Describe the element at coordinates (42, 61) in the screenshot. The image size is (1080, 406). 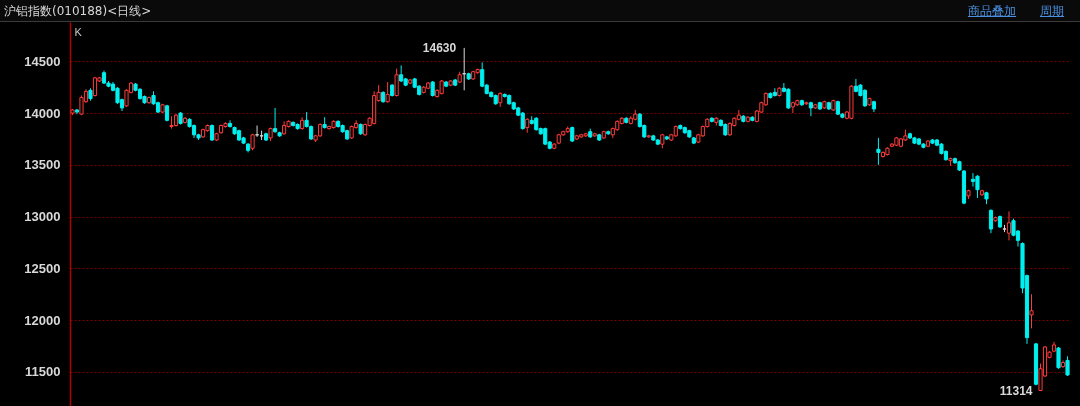
I see `y-tick-label: 14500` at that location.